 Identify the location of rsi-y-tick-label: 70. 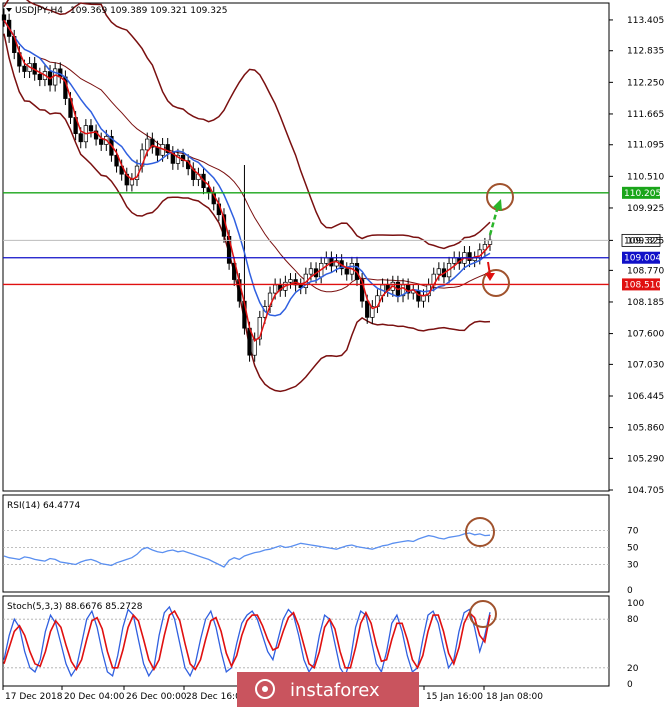
(633, 532).